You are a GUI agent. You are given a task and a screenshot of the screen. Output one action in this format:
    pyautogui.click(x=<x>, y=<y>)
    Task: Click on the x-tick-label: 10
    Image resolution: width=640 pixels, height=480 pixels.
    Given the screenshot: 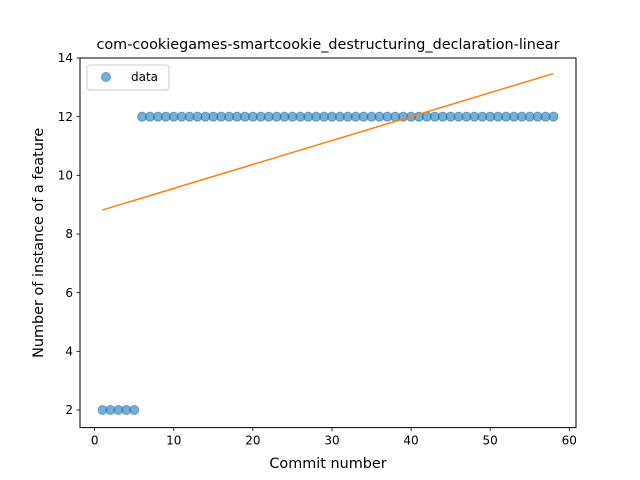 What is the action you would take?
    pyautogui.click(x=173, y=441)
    